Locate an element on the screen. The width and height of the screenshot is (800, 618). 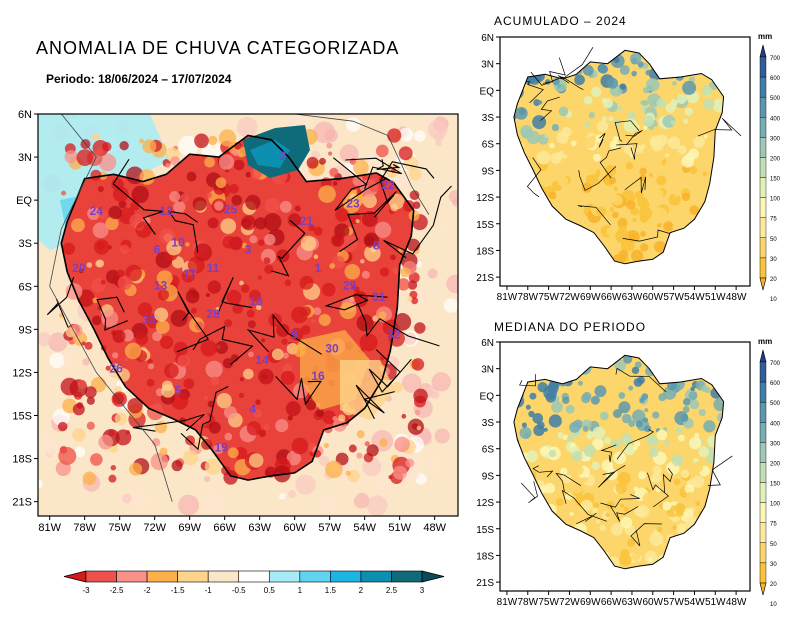
mediana-colorbar-label: 10 is located at coordinates (773, 605).